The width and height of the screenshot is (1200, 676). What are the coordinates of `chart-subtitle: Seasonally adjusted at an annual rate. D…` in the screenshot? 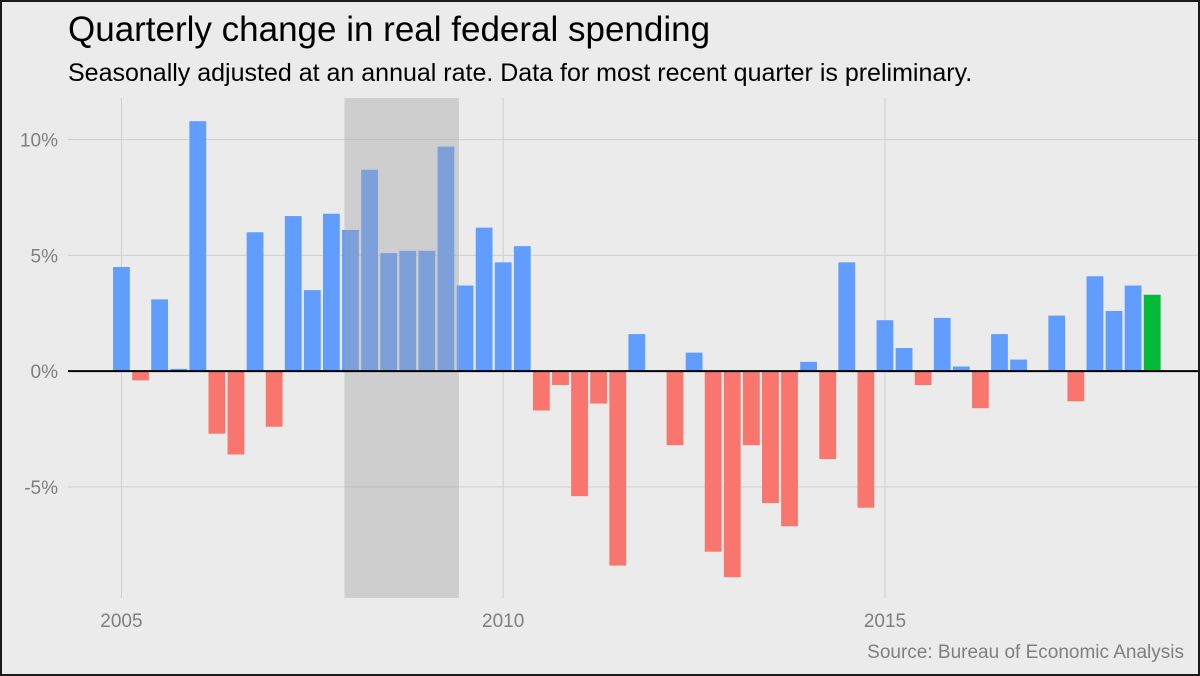 It's located at (520, 73).